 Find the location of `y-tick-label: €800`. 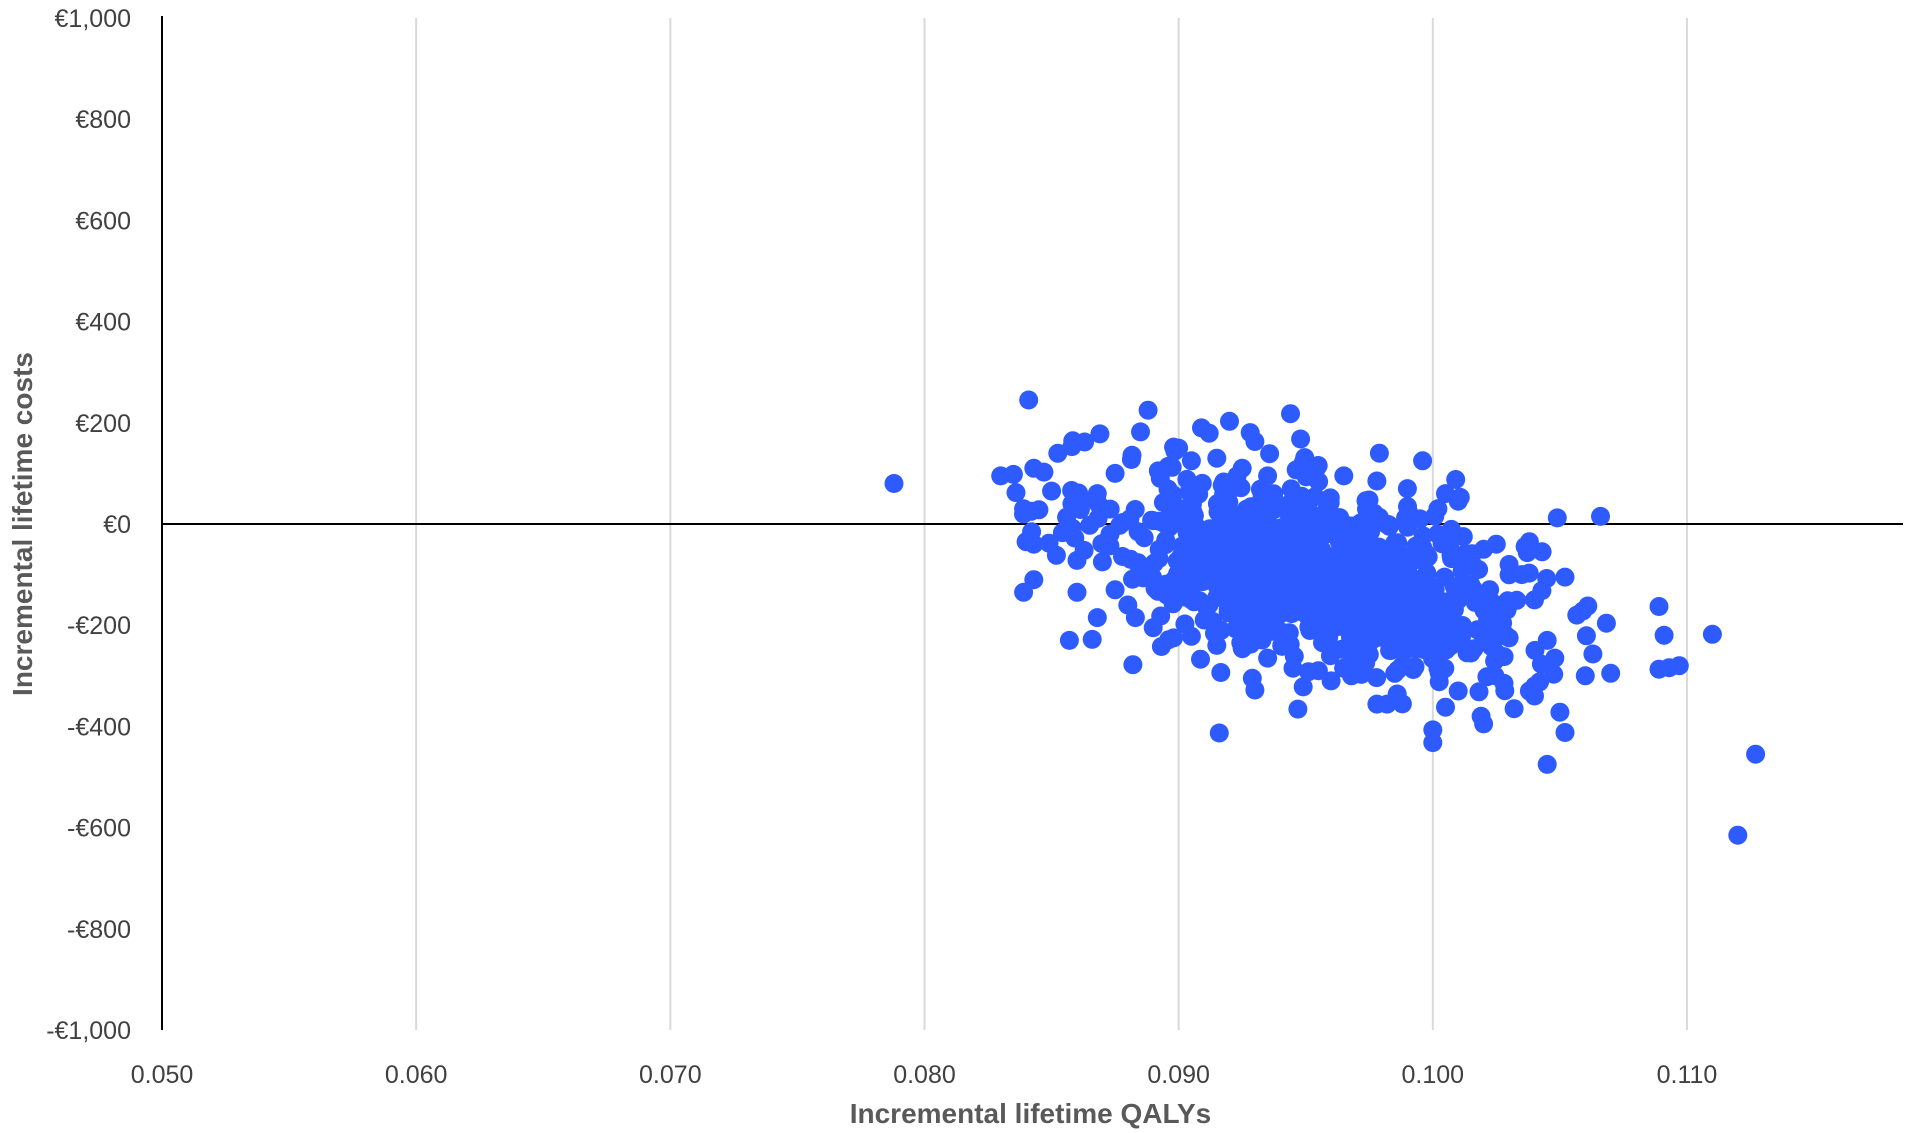

y-tick-label: €800 is located at coordinates (103, 120).